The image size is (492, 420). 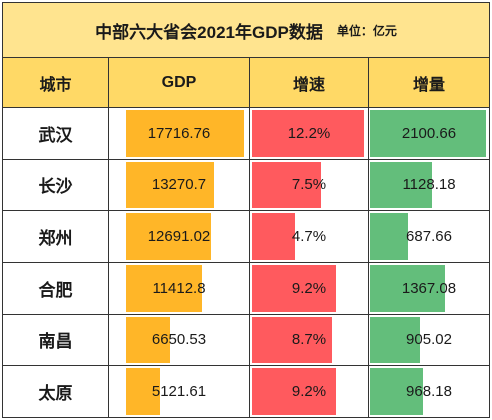 I want to click on gdp-value: 11412.8, so click(x=179, y=288).